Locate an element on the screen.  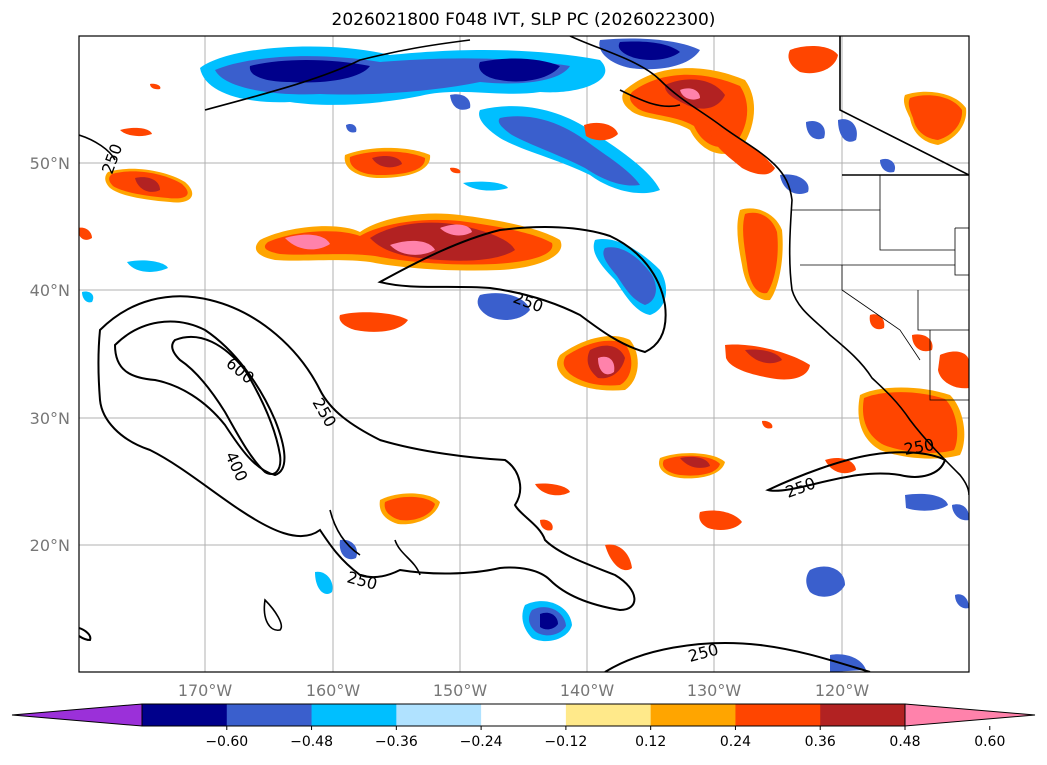
lat-label: 50°N is located at coordinates (50, 163).